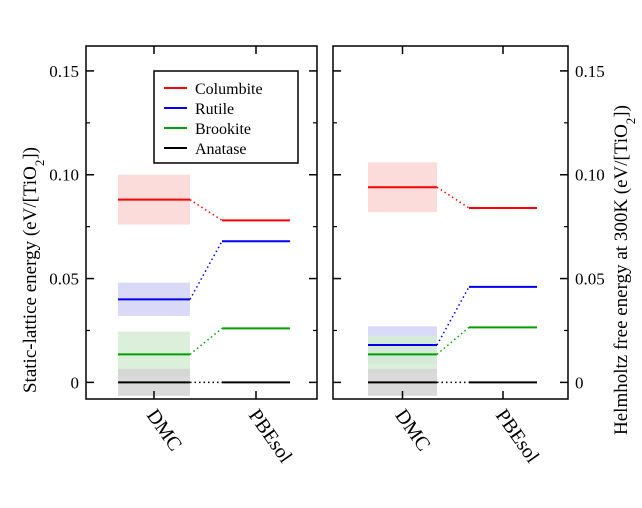 The height and width of the screenshot is (508, 642). What do you see at coordinates (214, 109) in the screenshot?
I see `legend-label-rutile: Rutile` at bounding box center [214, 109].